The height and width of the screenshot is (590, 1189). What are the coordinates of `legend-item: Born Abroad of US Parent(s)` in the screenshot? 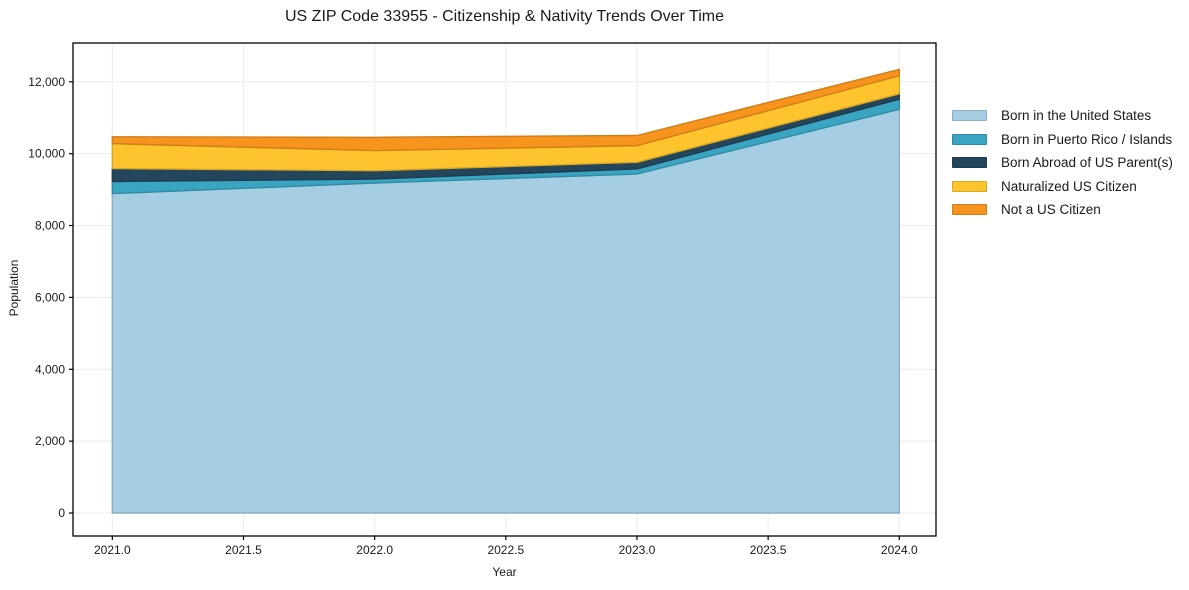 It's located at (1062, 163).